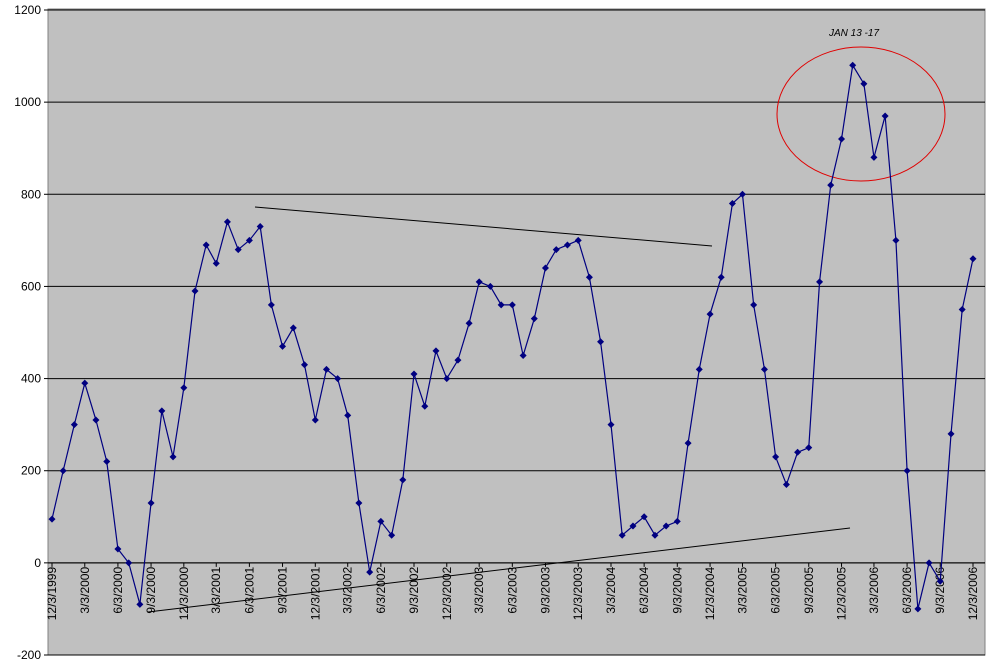  I want to click on annotation: JAN 13 -17, so click(853, 33).